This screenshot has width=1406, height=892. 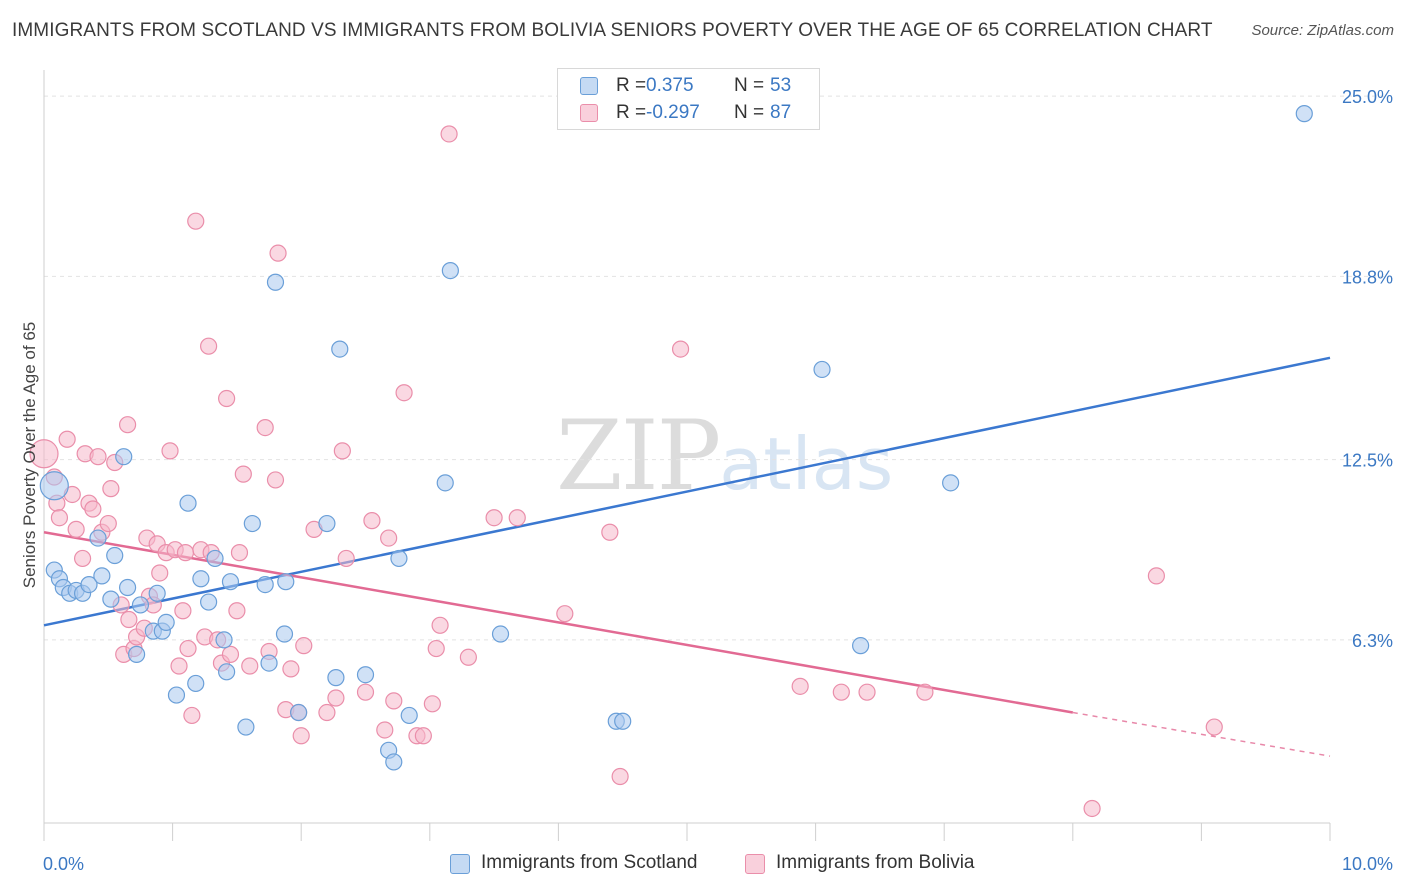 I want to click on watermark-atlas: atlas, so click(x=806, y=464).